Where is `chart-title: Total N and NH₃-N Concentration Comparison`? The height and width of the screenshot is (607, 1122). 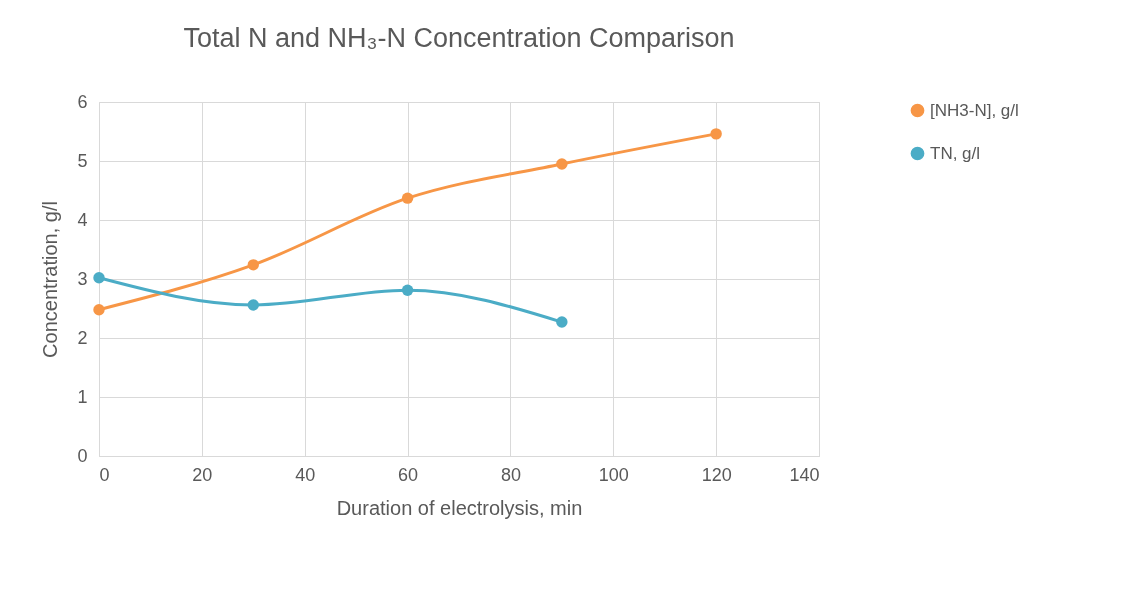
chart-title: Total N and NH₃-N Concentration Comparison is located at coordinates (459, 38).